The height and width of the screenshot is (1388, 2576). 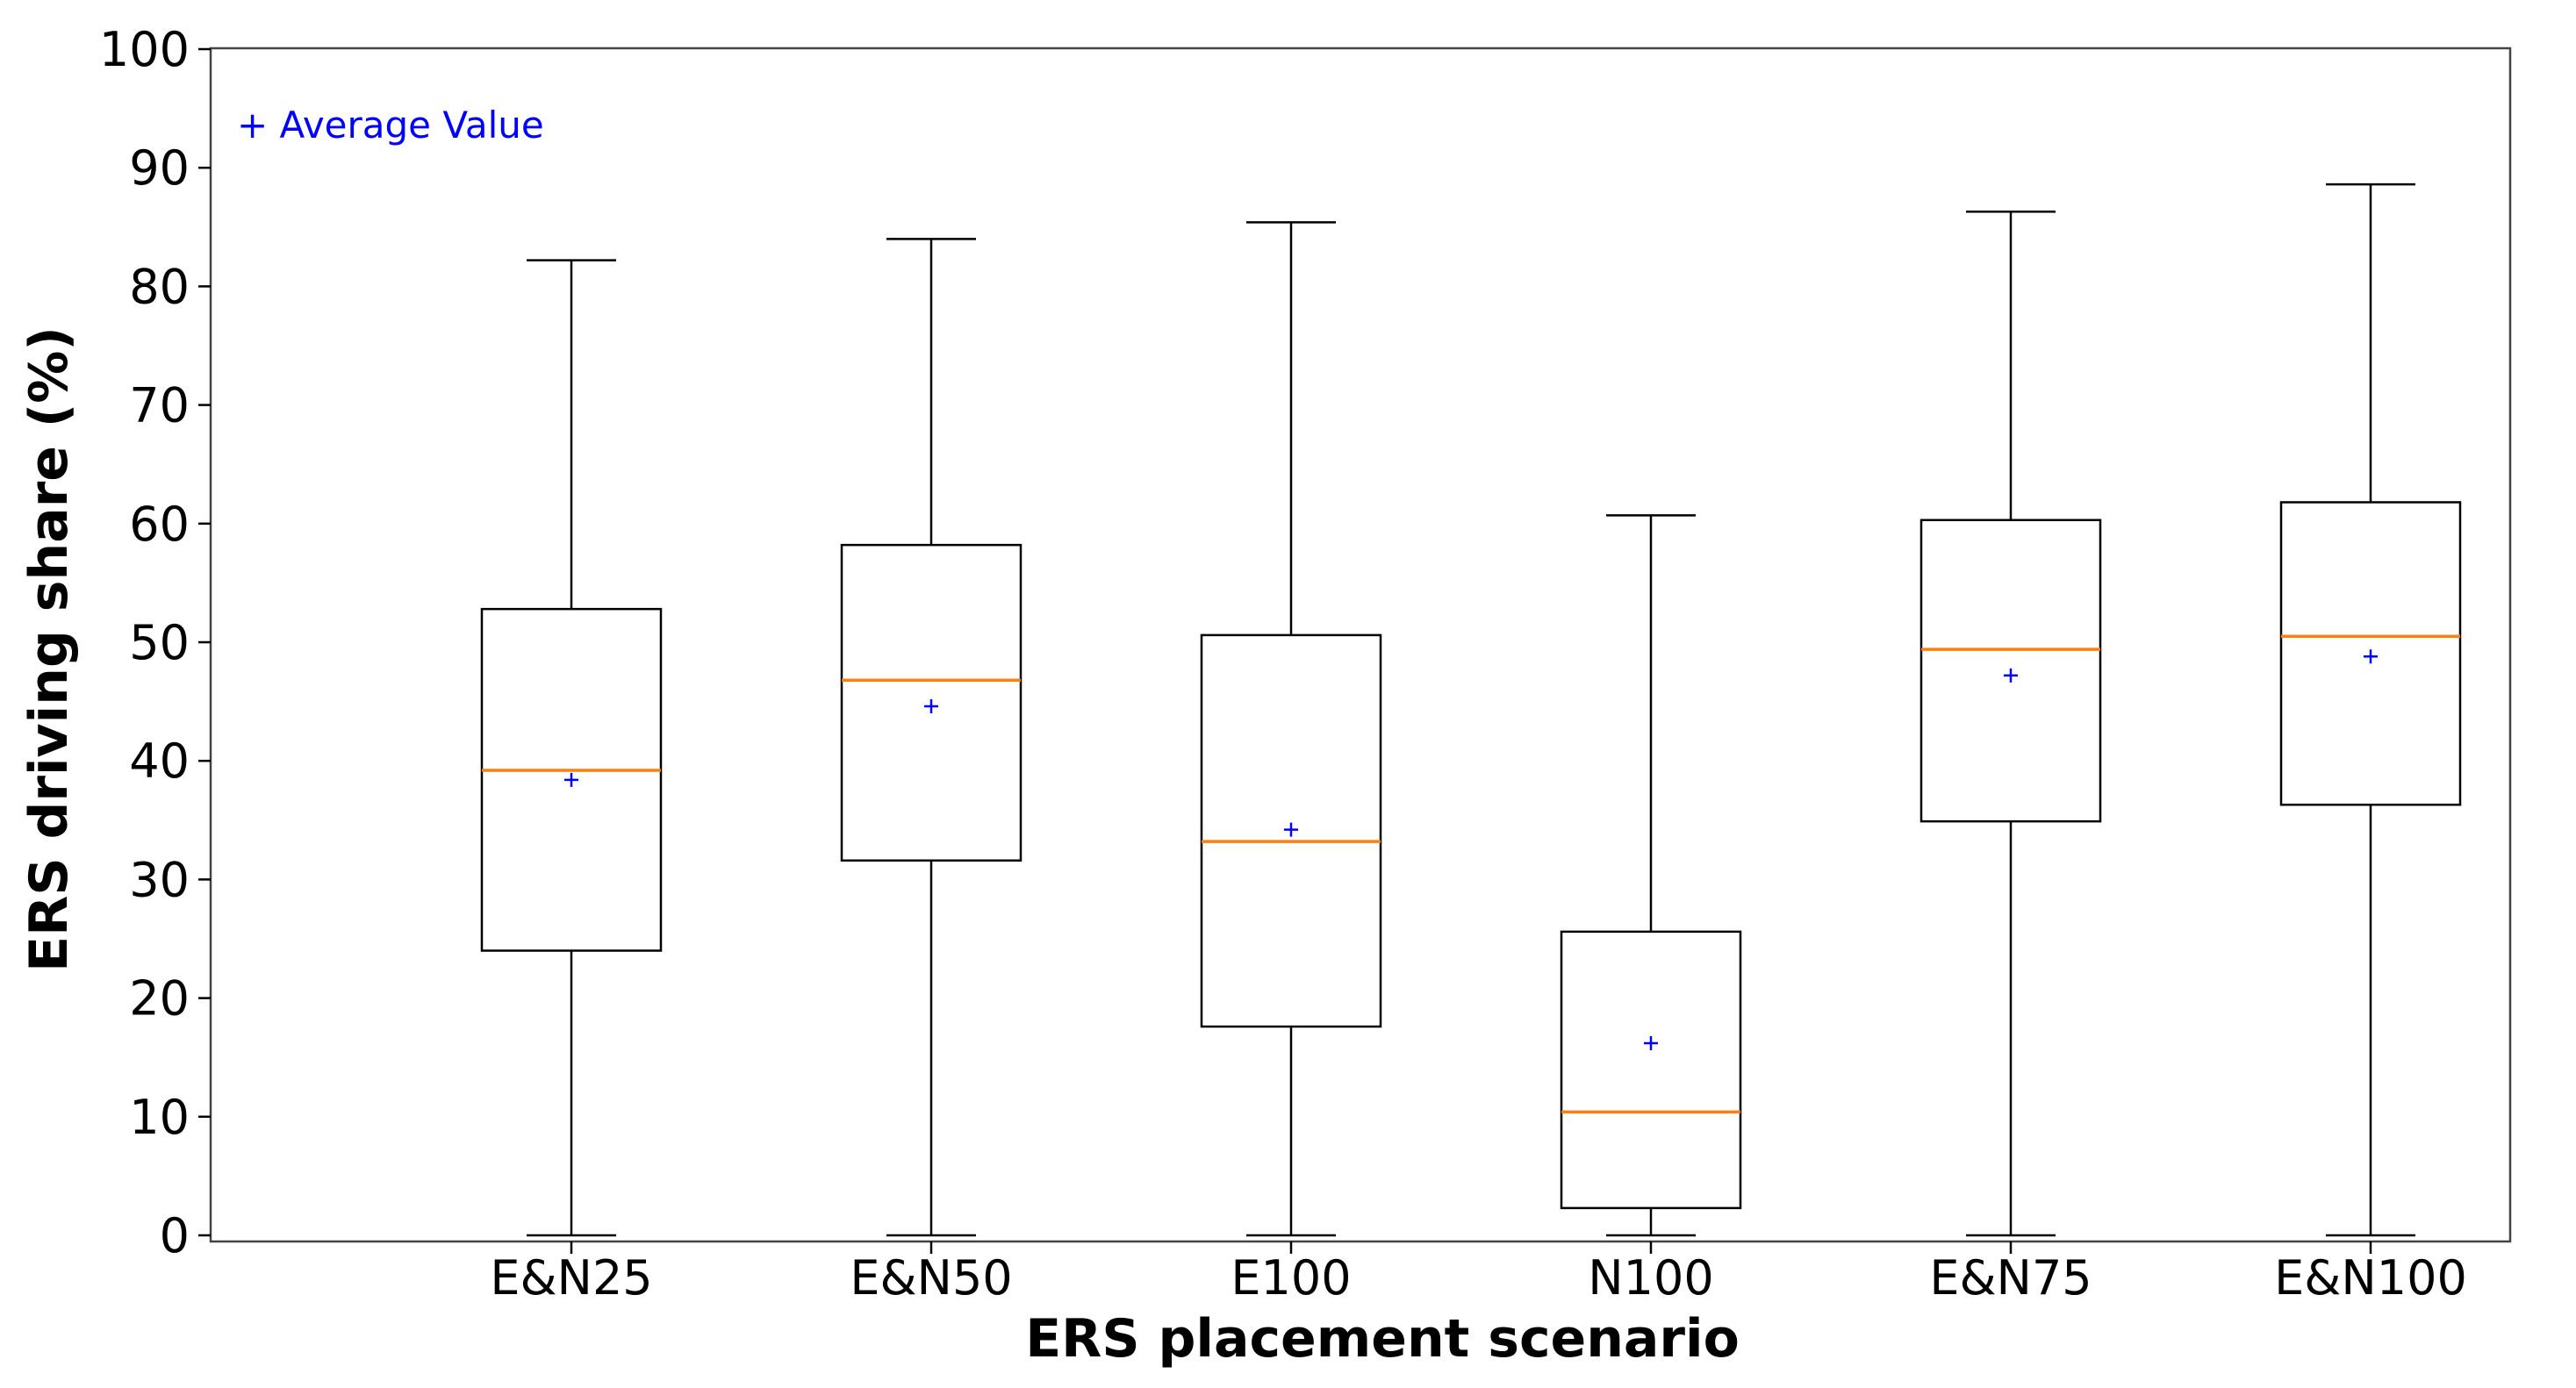 I want to click on y-tick-label: 0, so click(x=175, y=1235).